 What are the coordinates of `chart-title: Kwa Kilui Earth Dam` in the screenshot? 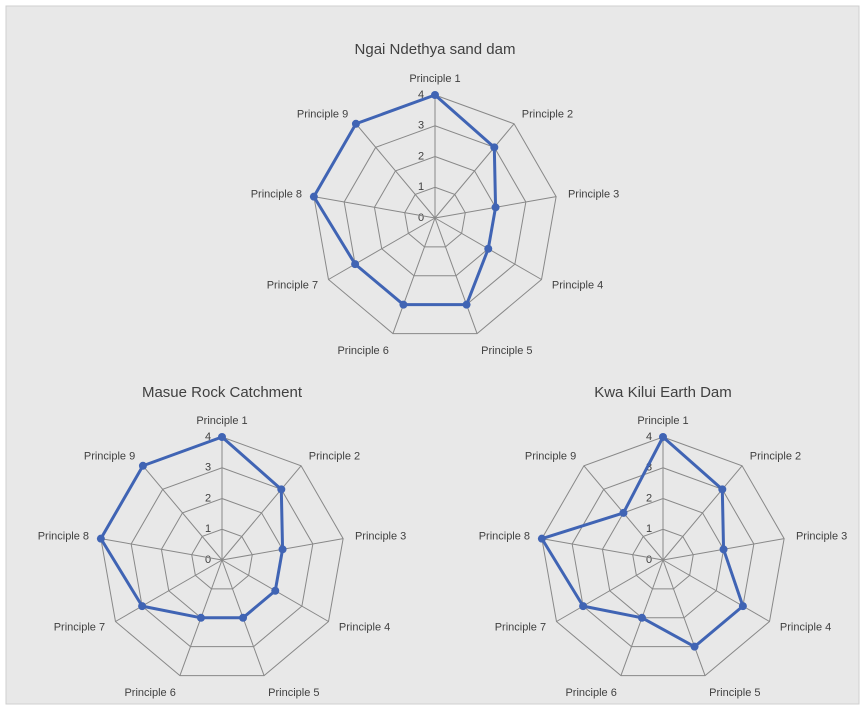 It's located at (663, 392).